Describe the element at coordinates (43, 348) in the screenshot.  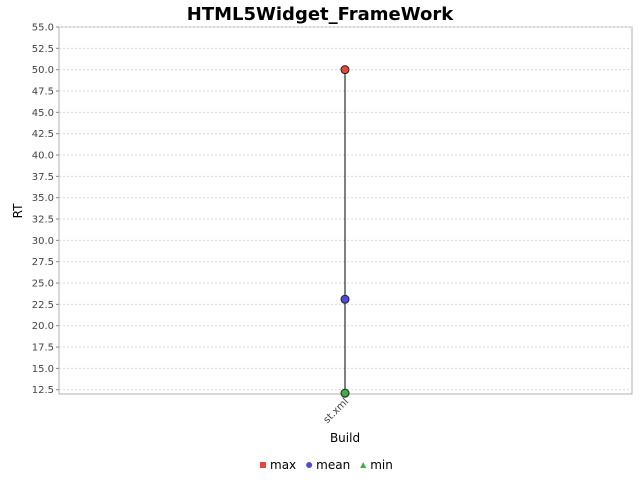
I see `y-tick-label: 17.5` at that location.